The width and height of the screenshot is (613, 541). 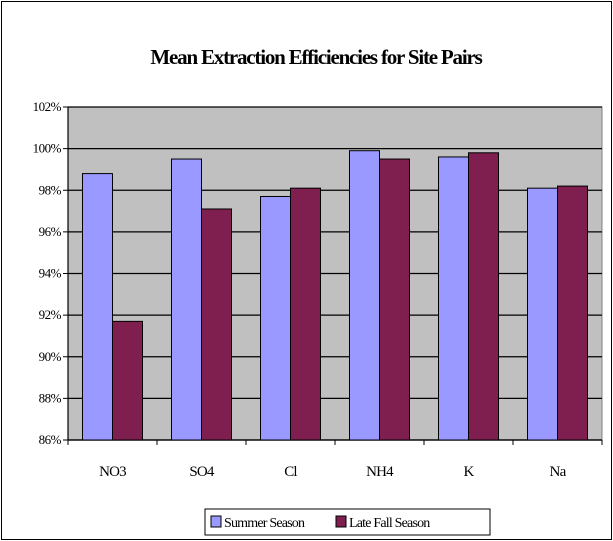 What do you see at coordinates (50, 314) in the screenshot?
I see `y-tick-label: 92%` at bounding box center [50, 314].